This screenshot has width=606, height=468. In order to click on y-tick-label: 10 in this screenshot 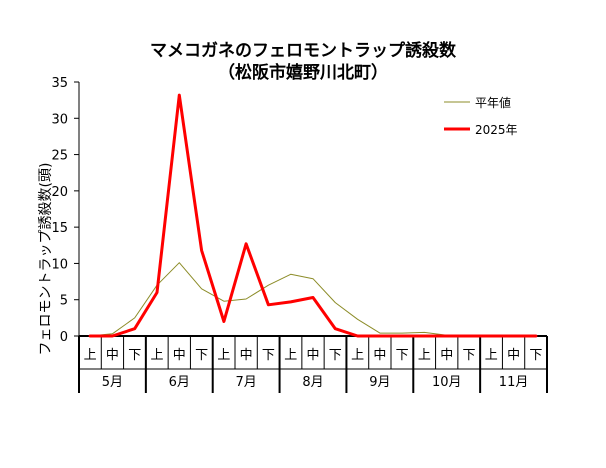, I will do `click(59, 264)`.